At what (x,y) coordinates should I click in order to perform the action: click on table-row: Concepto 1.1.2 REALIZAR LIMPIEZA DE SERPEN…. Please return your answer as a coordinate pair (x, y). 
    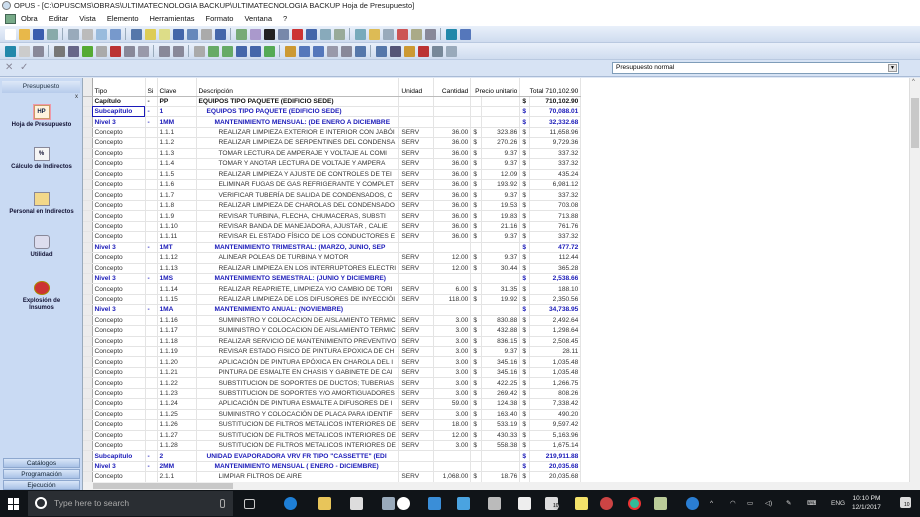
    Looking at the image, I should click on (332, 143).